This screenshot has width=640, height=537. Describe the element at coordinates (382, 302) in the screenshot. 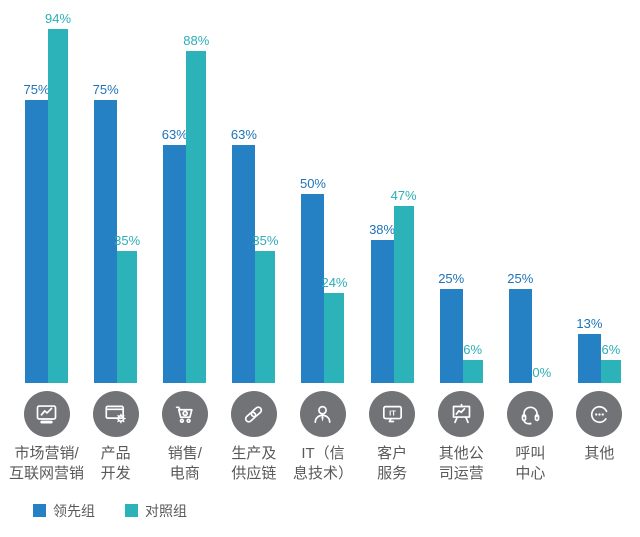

I see `bar-leading-group: 38%` at that location.